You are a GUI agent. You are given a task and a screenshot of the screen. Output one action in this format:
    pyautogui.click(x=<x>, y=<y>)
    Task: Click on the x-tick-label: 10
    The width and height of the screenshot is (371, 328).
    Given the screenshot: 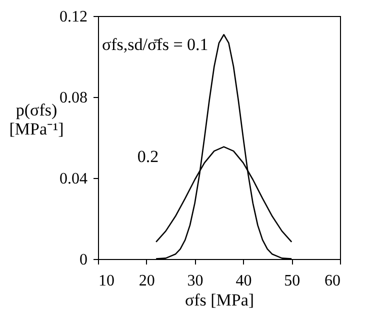 What is the action you would take?
    pyautogui.click(x=106, y=281)
    